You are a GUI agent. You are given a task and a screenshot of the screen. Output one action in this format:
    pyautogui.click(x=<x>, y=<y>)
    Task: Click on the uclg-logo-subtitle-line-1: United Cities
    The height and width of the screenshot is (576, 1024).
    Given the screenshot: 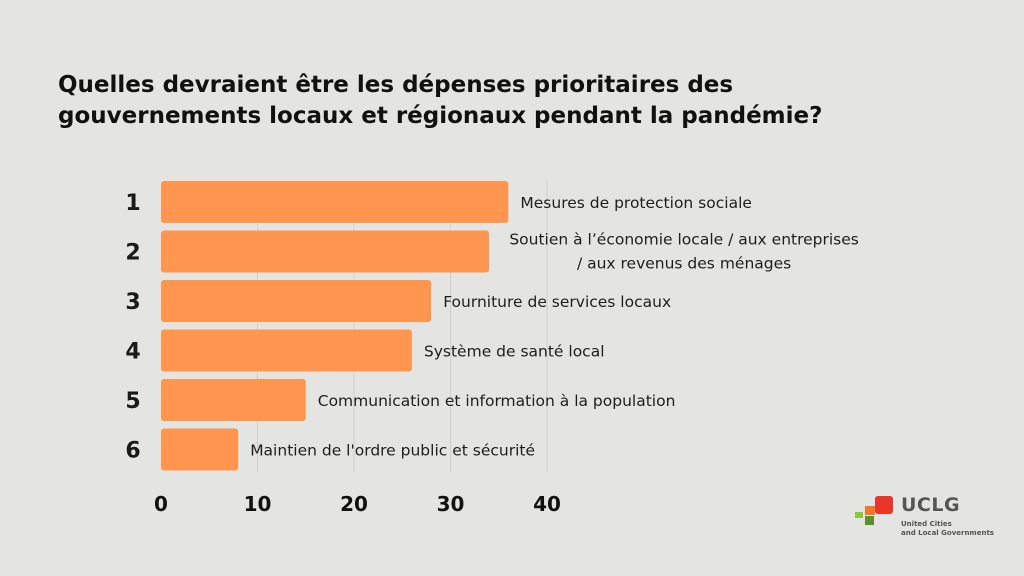 What is the action you would take?
    pyautogui.click(x=926, y=524)
    